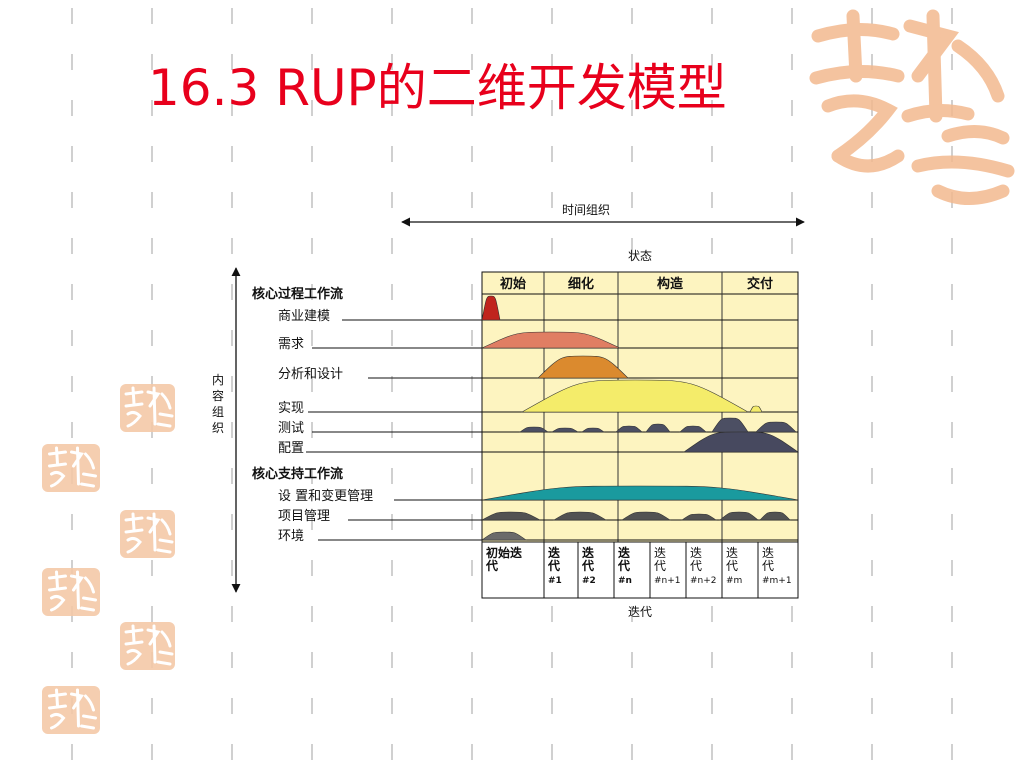 The width and height of the screenshot is (1024, 768). What do you see at coordinates (640, 256) in the screenshot?
I see `phase-header-label: 状态` at bounding box center [640, 256].